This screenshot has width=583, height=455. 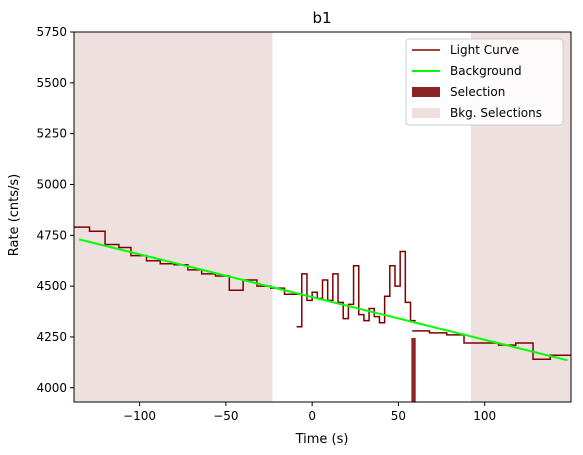 I want to click on legend-box, so click(x=484, y=82).